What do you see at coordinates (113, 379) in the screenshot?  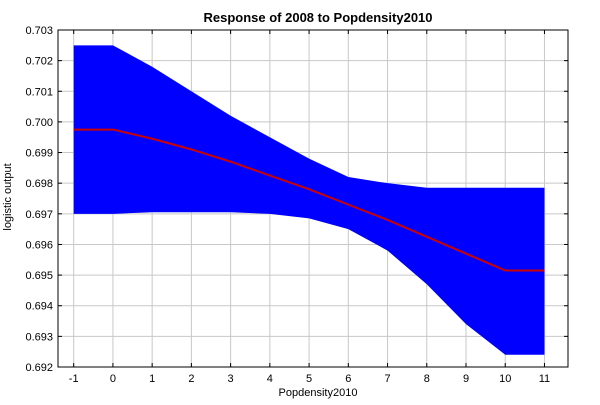 I see `x-tick-label: 0` at bounding box center [113, 379].